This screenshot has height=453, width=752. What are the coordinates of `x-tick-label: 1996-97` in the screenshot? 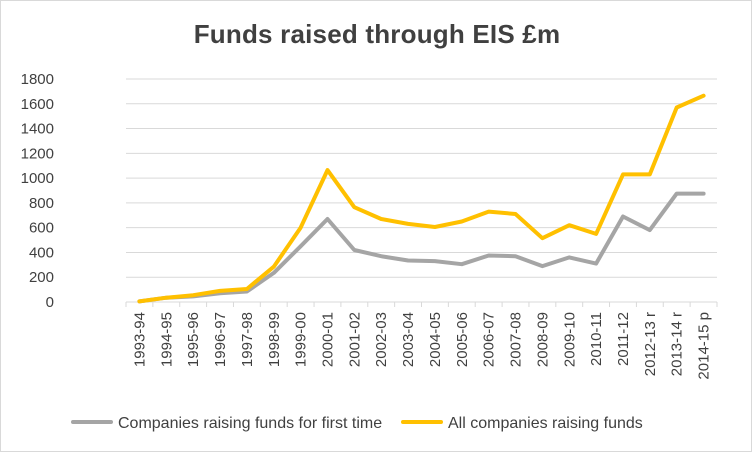 It's located at (220, 339).